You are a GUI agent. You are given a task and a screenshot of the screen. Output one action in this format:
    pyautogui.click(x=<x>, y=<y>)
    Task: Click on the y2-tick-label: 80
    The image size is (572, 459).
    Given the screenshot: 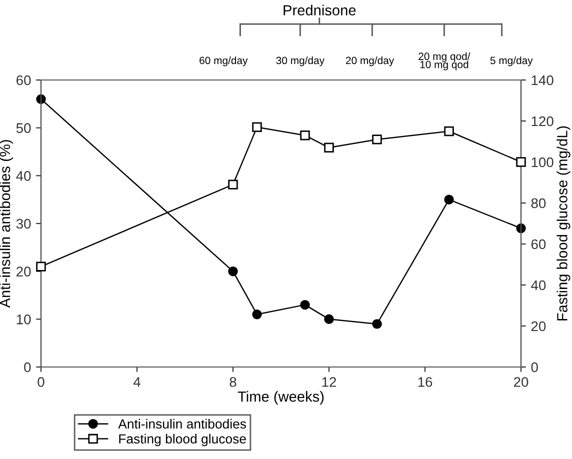 What is the action you would take?
    pyautogui.click(x=538, y=203)
    